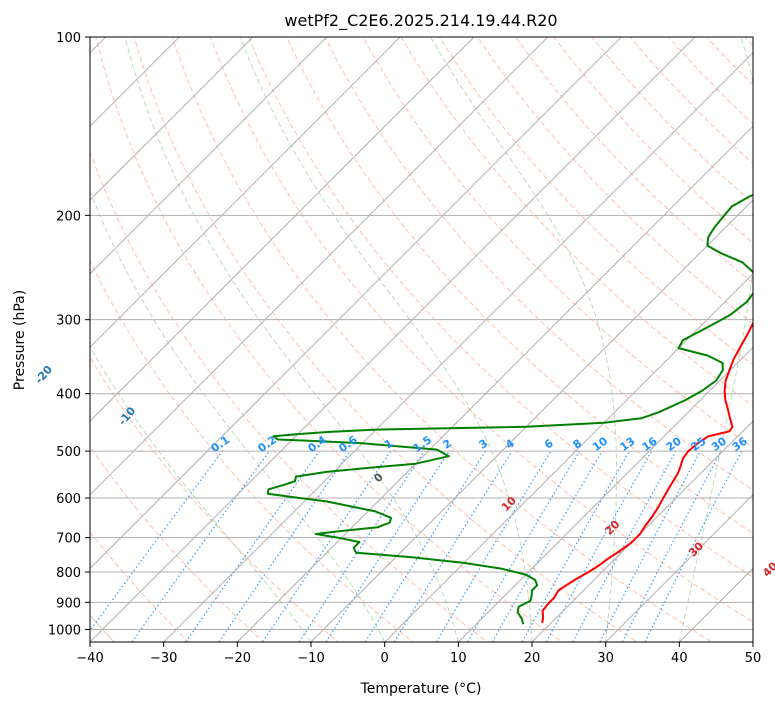  Describe the element at coordinates (68, 452) in the screenshot. I see `y-tick-label: 500` at that location.